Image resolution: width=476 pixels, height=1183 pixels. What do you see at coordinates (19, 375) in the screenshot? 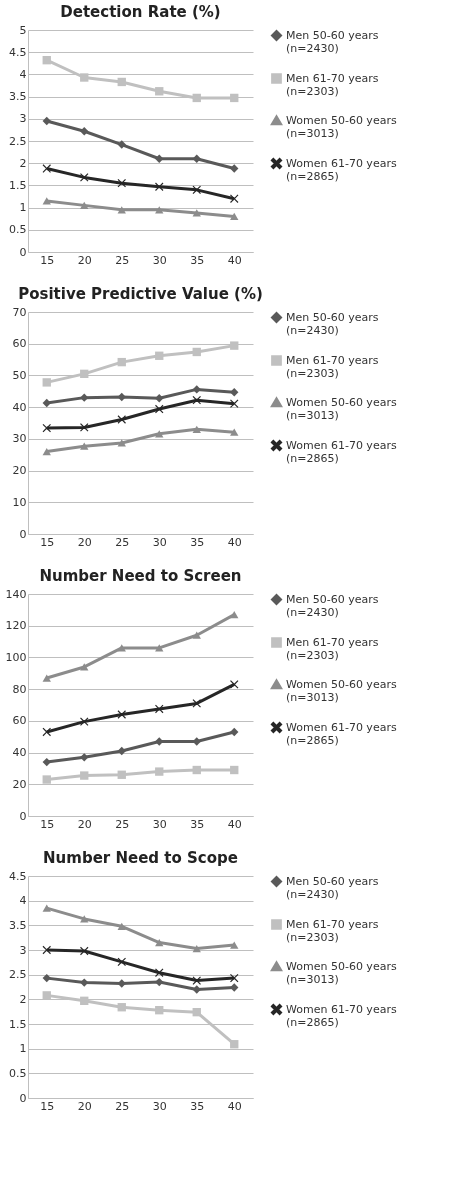
I see `y-tick-label: 50` at bounding box center [19, 375].